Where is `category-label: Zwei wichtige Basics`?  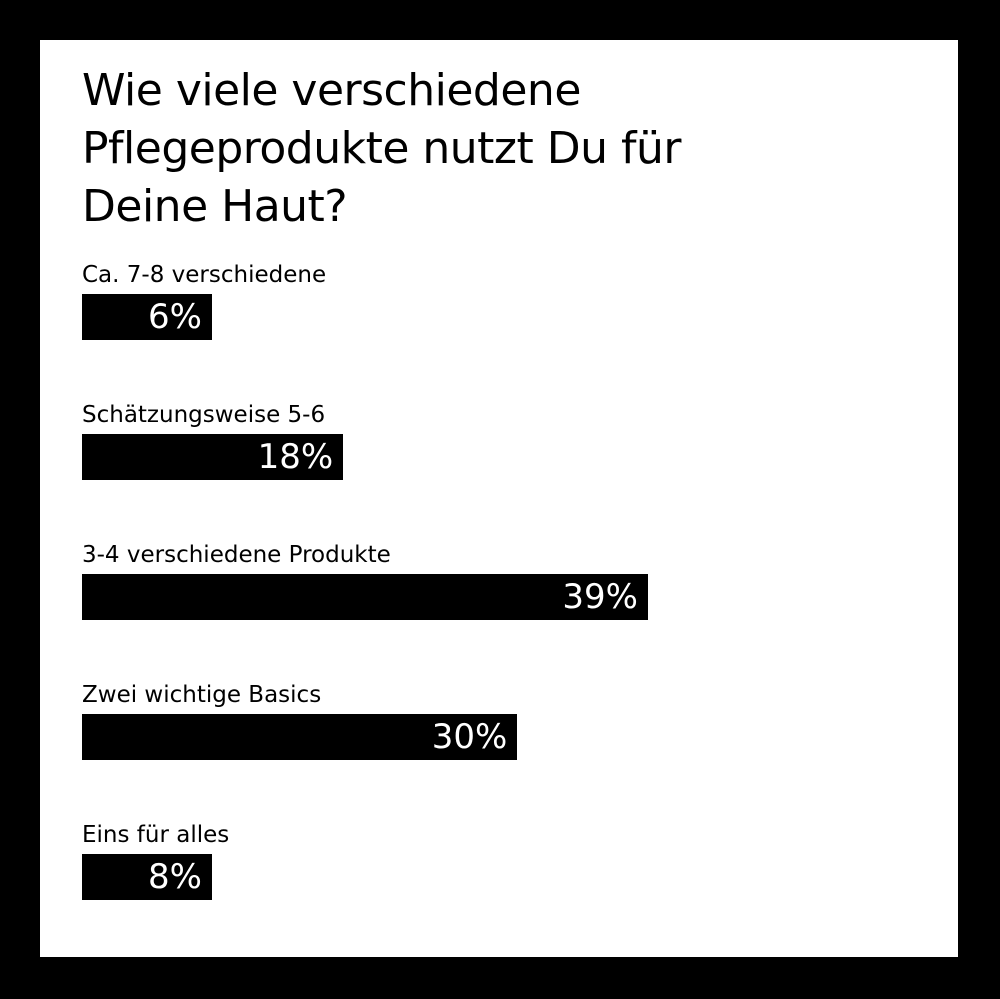
category-label: Zwei wichtige Basics is located at coordinates (202, 695).